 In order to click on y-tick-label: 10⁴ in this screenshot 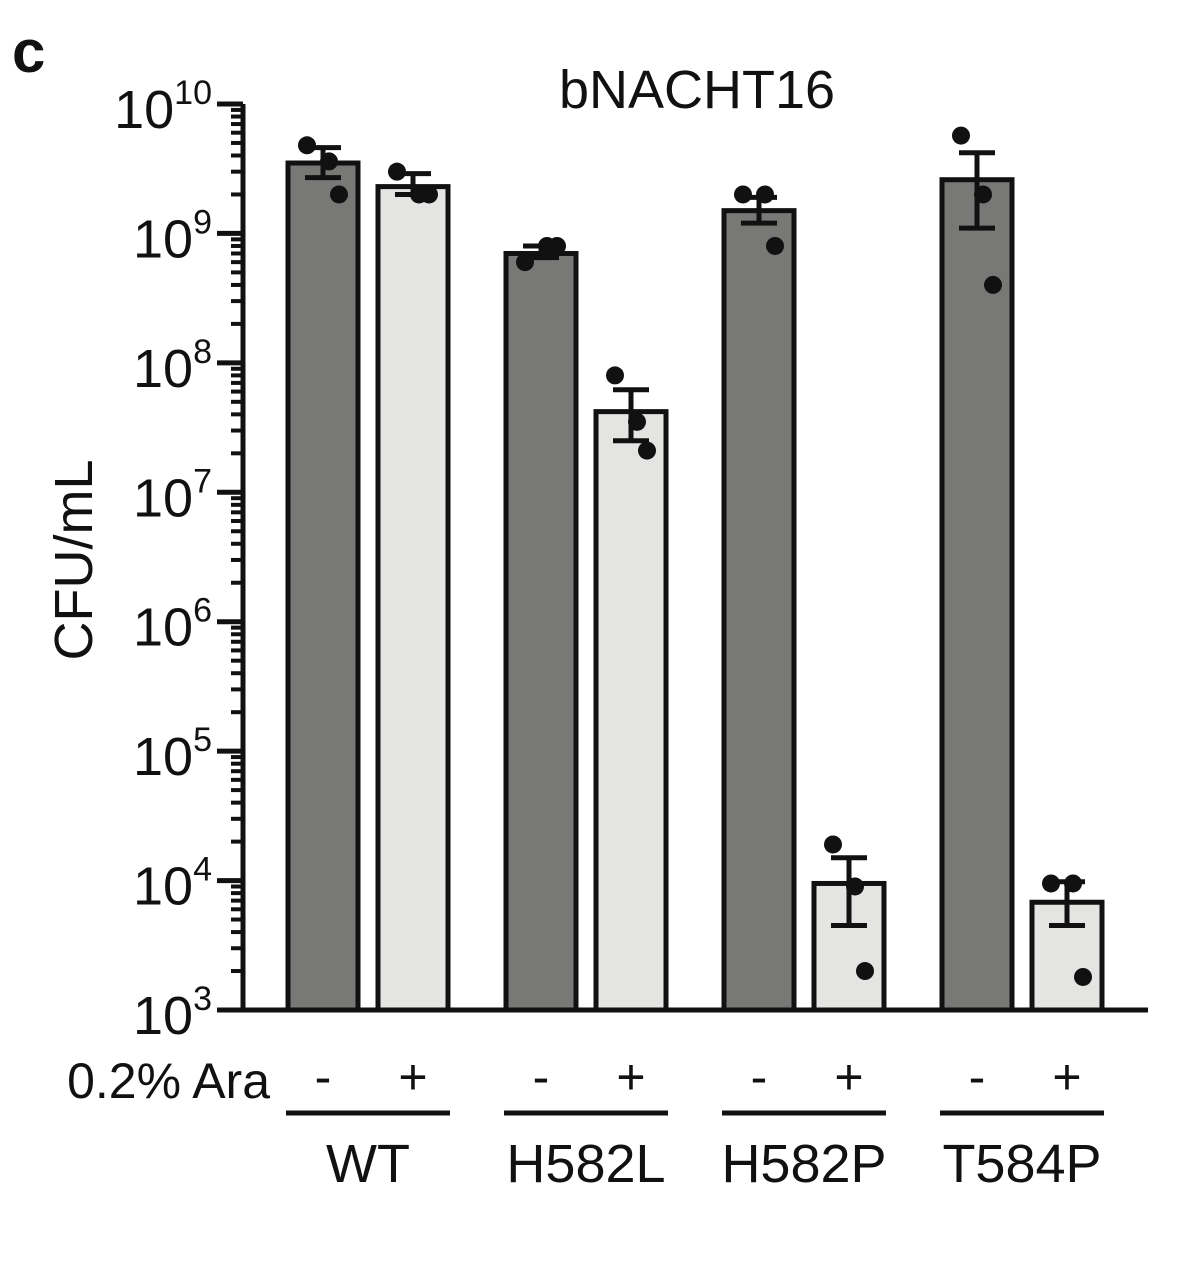, I will do `click(172, 884)`.